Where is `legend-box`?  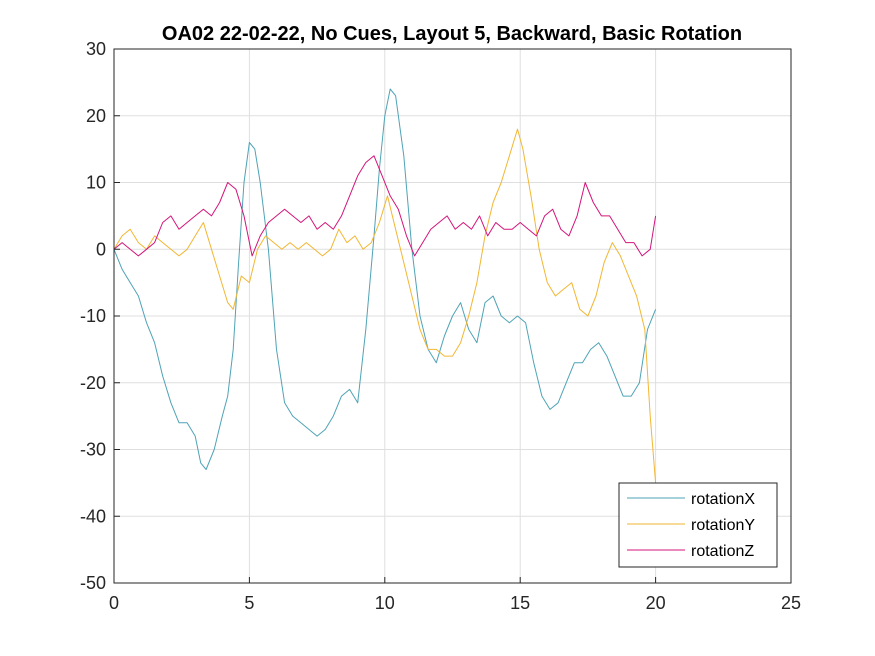
legend-box is located at coordinates (698, 525).